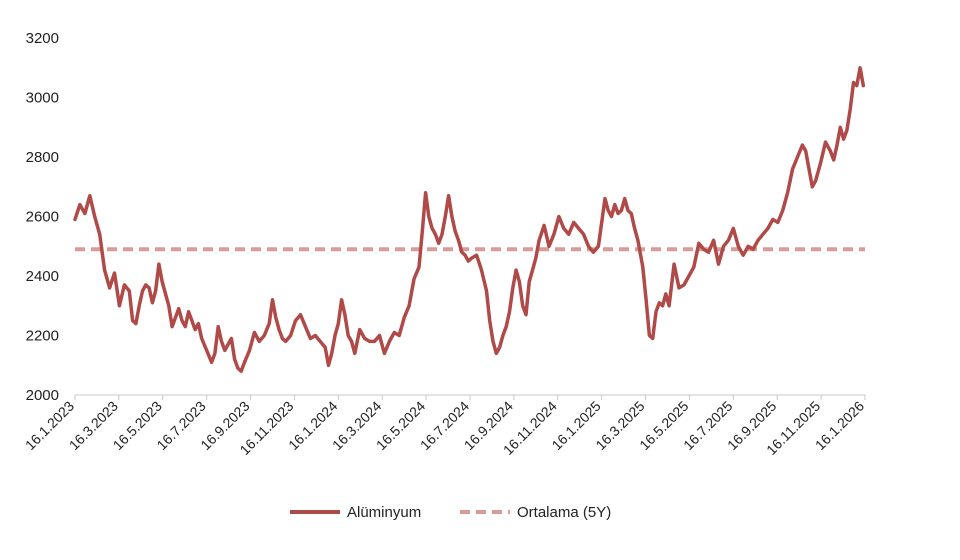  Describe the element at coordinates (42, 157) in the screenshot. I see `y-tick-label: 2800` at that location.